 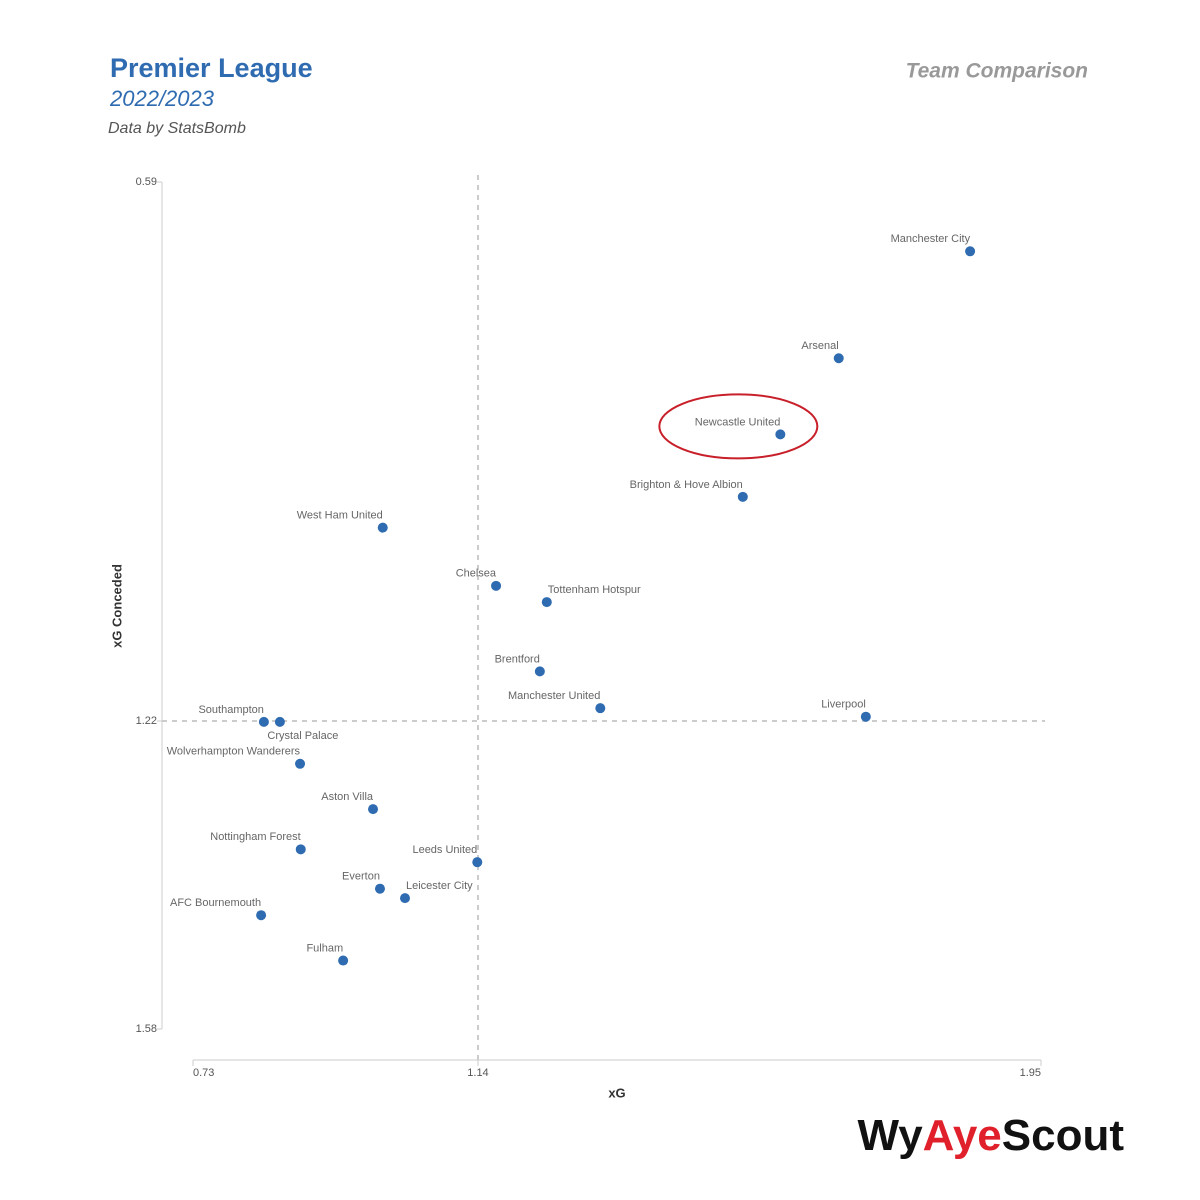 What do you see at coordinates (203, 1073) in the screenshot?
I see `x-tick-label: 0.73` at bounding box center [203, 1073].